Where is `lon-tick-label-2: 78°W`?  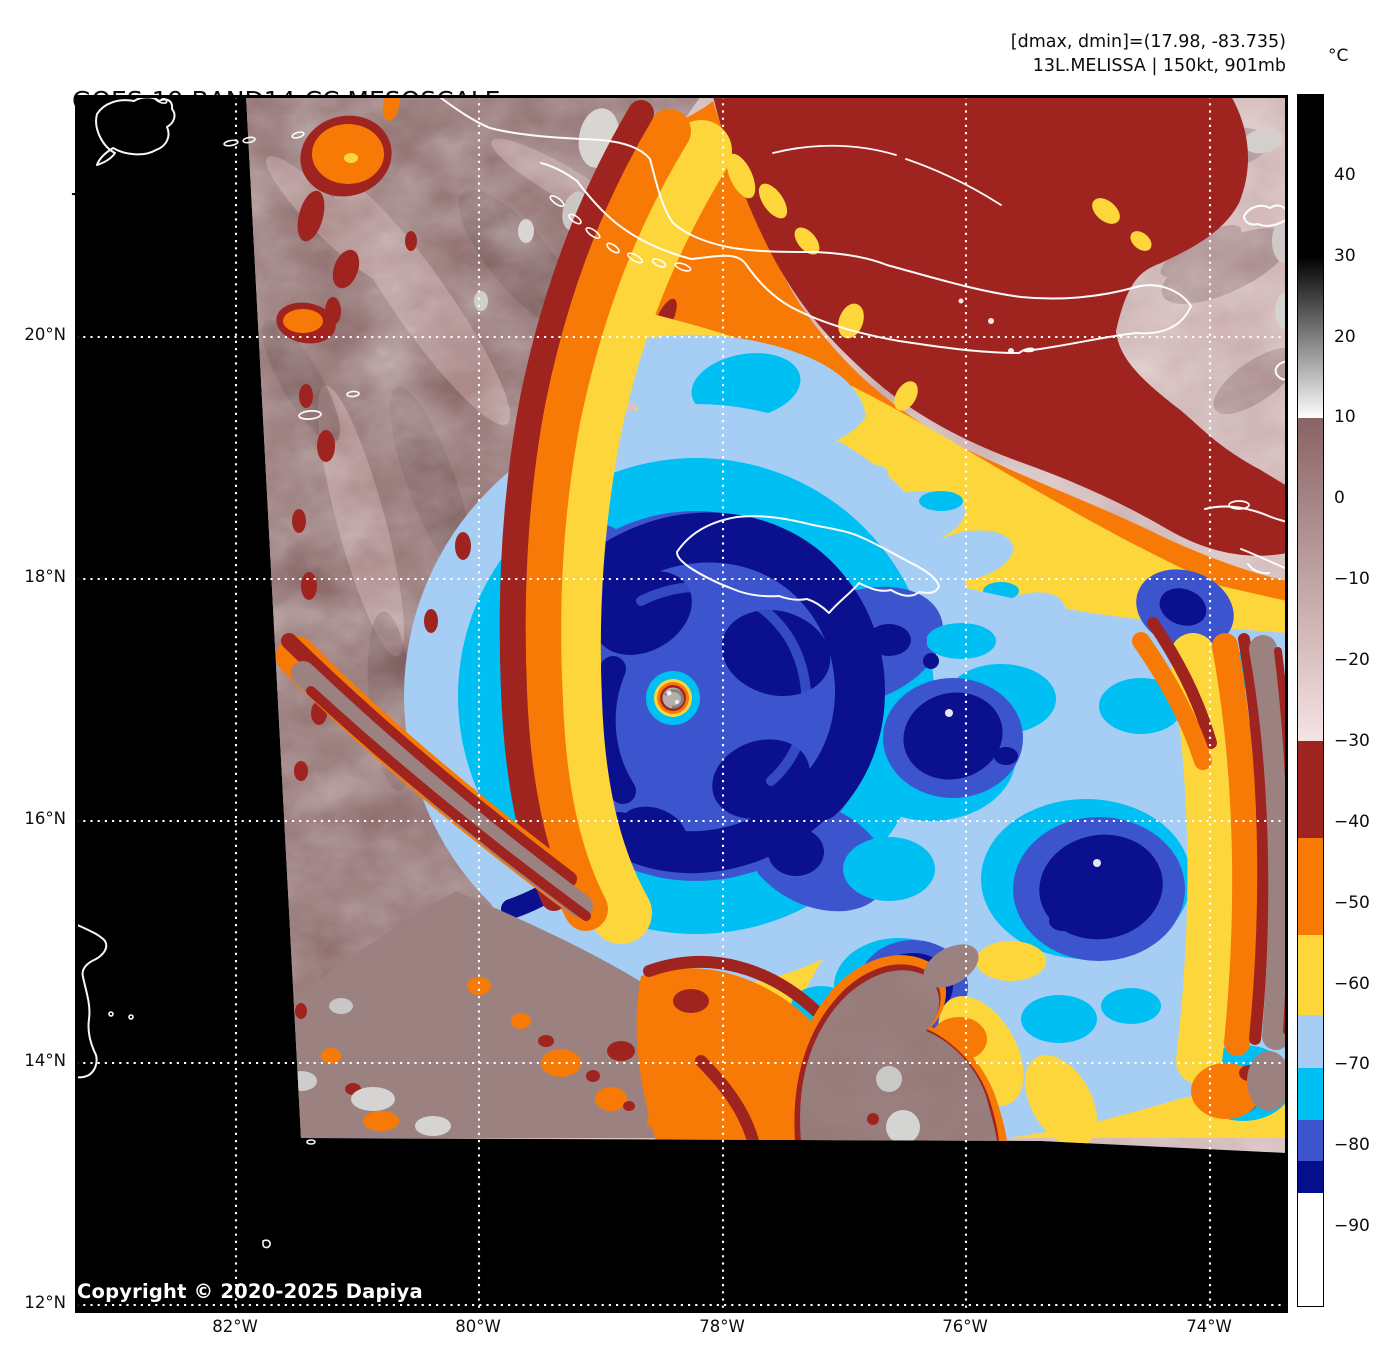
lon-tick-label-2: 78°W is located at coordinates (722, 1326).